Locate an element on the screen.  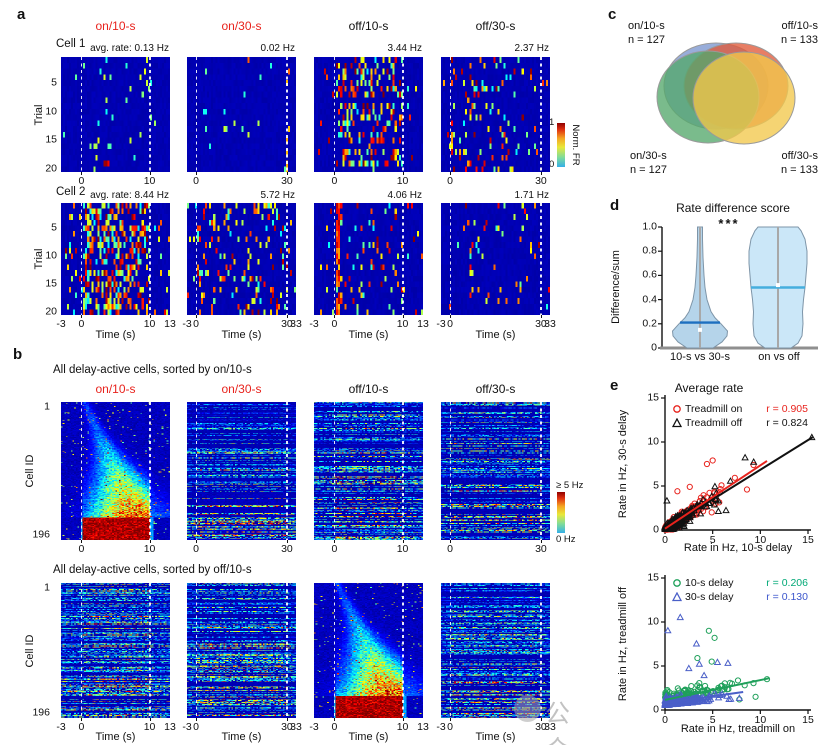
heatmap-b-row2-on/10-s is located at coordinates (115, 650).